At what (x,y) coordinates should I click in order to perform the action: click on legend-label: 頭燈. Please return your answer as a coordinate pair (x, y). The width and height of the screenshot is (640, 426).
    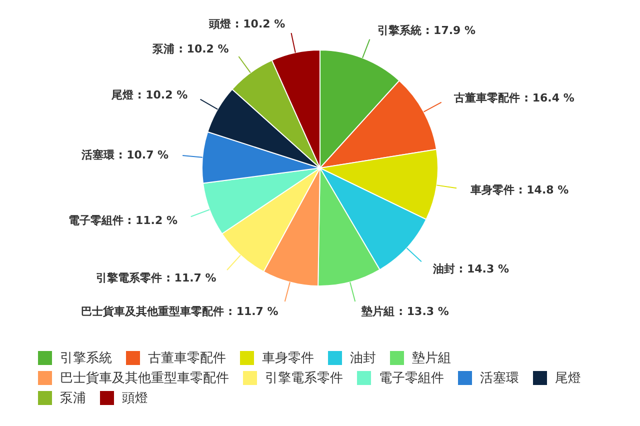
    Looking at the image, I should click on (135, 398).